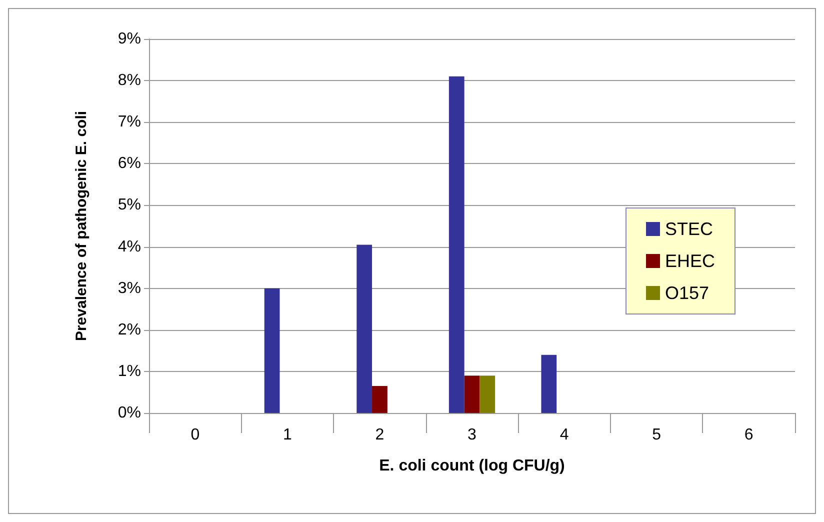 The width and height of the screenshot is (824, 522). What do you see at coordinates (657, 435) in the screenshot?
I see `x-tick-label: 5` at bounding box center [657, 435].